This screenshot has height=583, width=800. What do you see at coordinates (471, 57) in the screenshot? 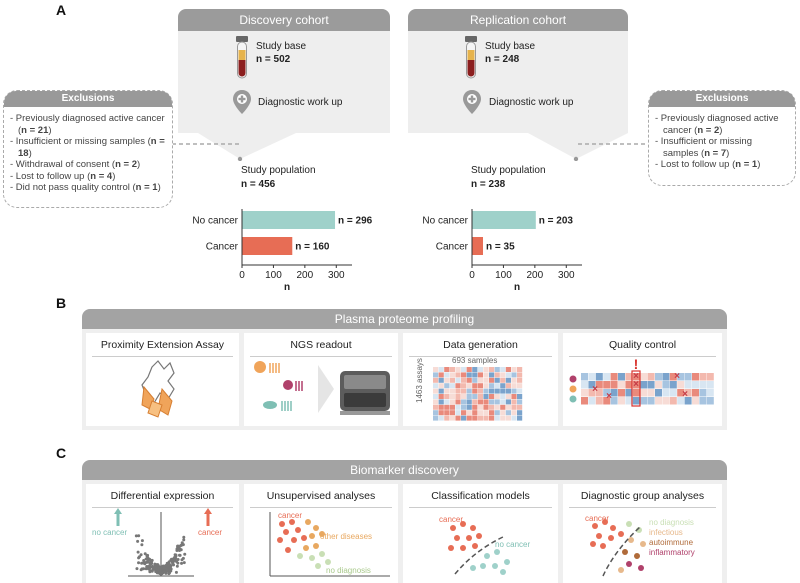
I see `blood-tube-icon` at bounding box center [471, 57].